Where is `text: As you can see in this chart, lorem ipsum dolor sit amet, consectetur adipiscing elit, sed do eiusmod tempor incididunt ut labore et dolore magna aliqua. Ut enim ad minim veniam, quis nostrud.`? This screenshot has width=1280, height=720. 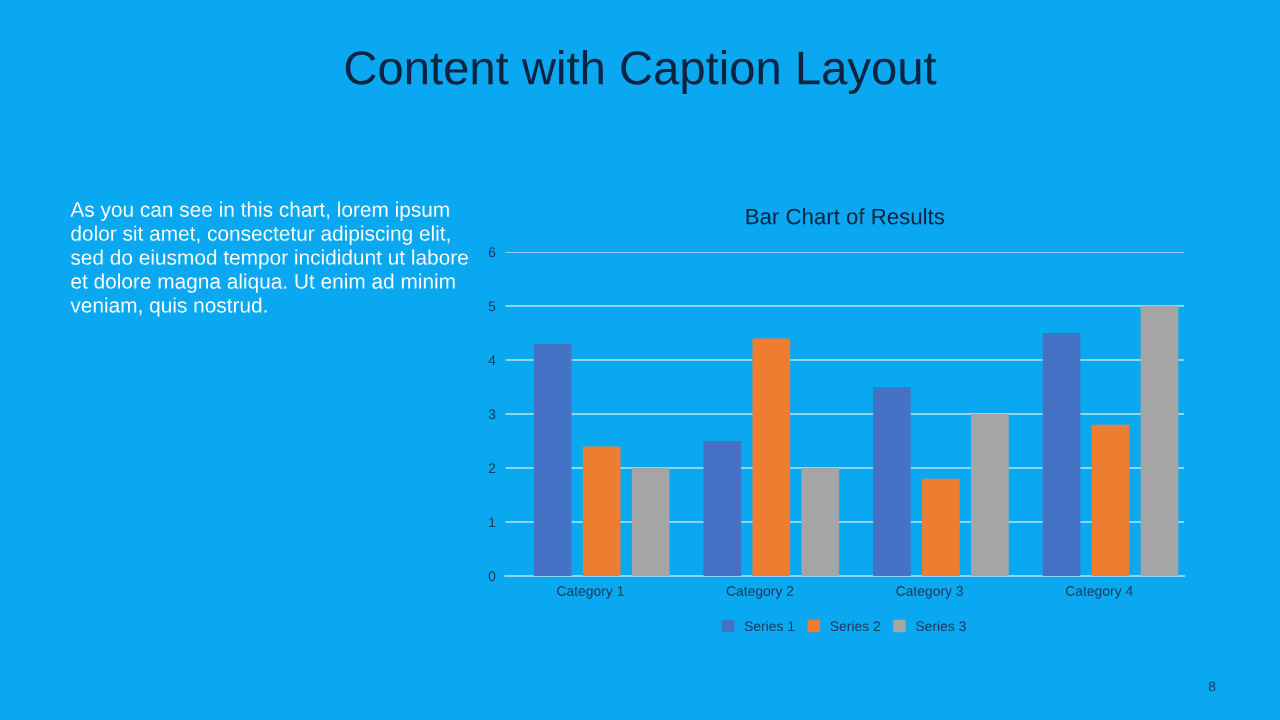 text: As you can see in this chart, lorem ipsum dolor sit amet, consectetur adipiscing elit, sed do eiusmod tempor incididunt ut labore et dolore magna aliqua. Ut enim ad minim veniam, quis nostrud. is located at coordinates (269, 259).